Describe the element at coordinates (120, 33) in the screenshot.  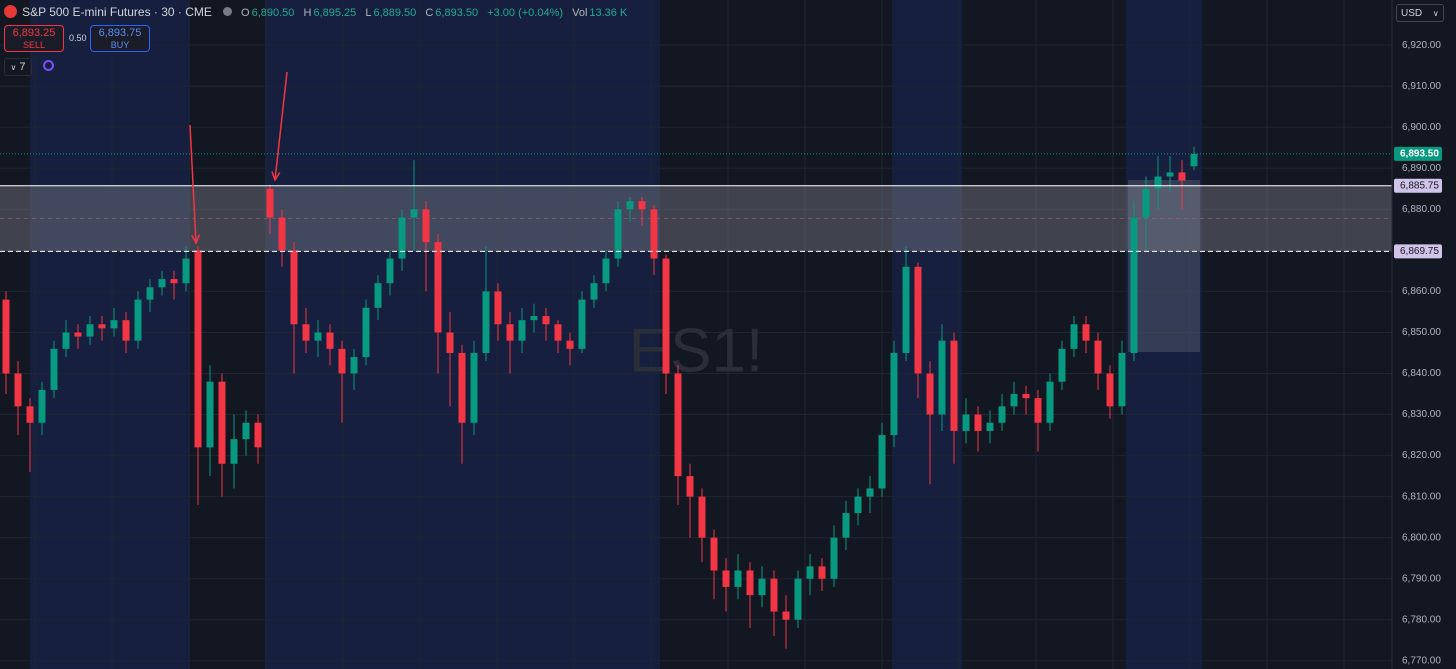
I see `buy-price: 6,893.75` at that location.